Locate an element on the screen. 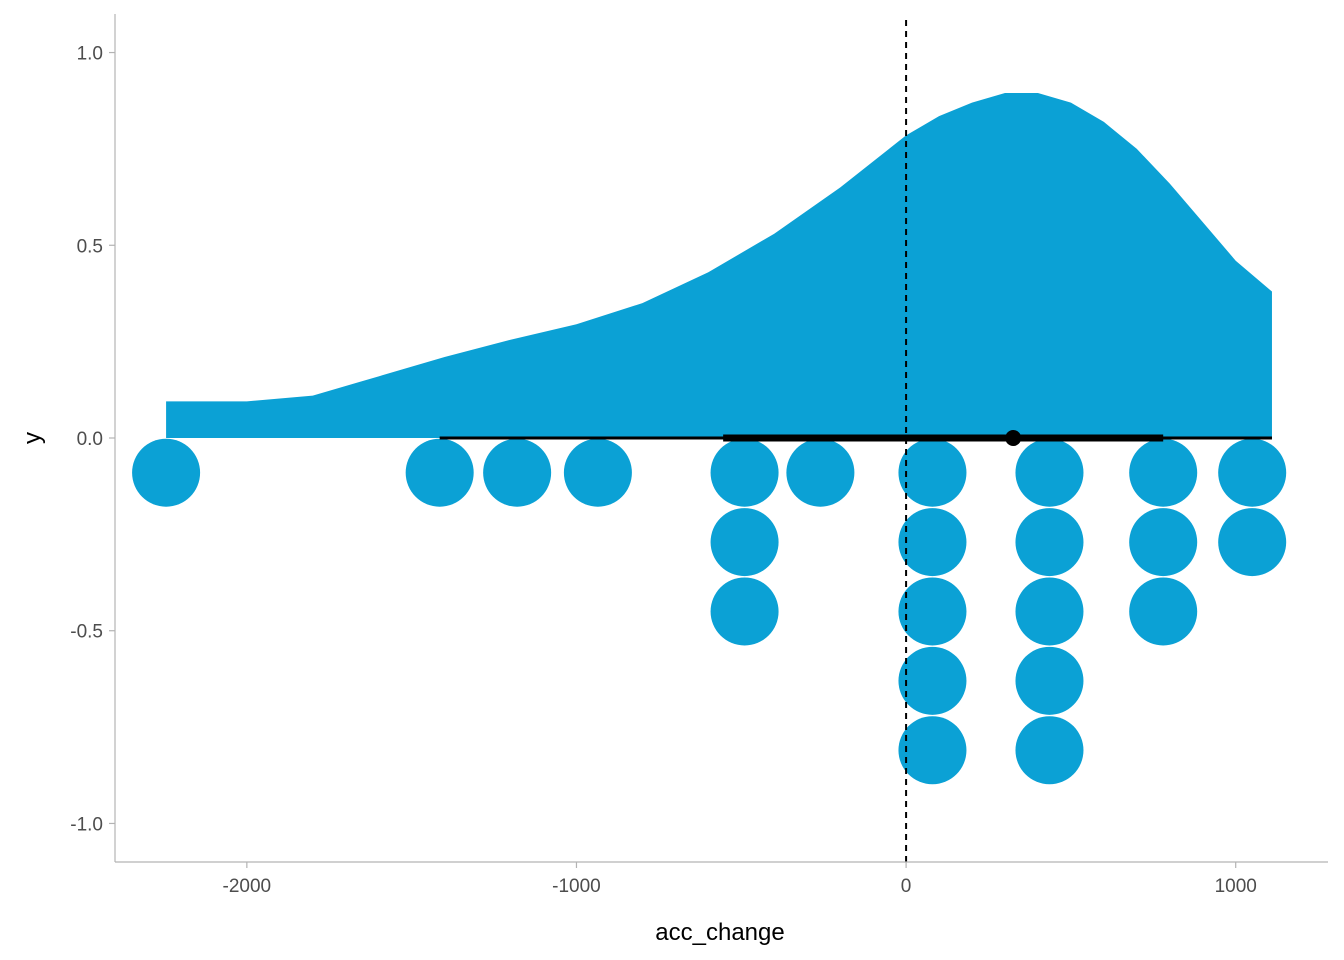 The width and height of the screenshot is (1344, 960). x-tick-label: -1000 is located at coordinates (576, 886).